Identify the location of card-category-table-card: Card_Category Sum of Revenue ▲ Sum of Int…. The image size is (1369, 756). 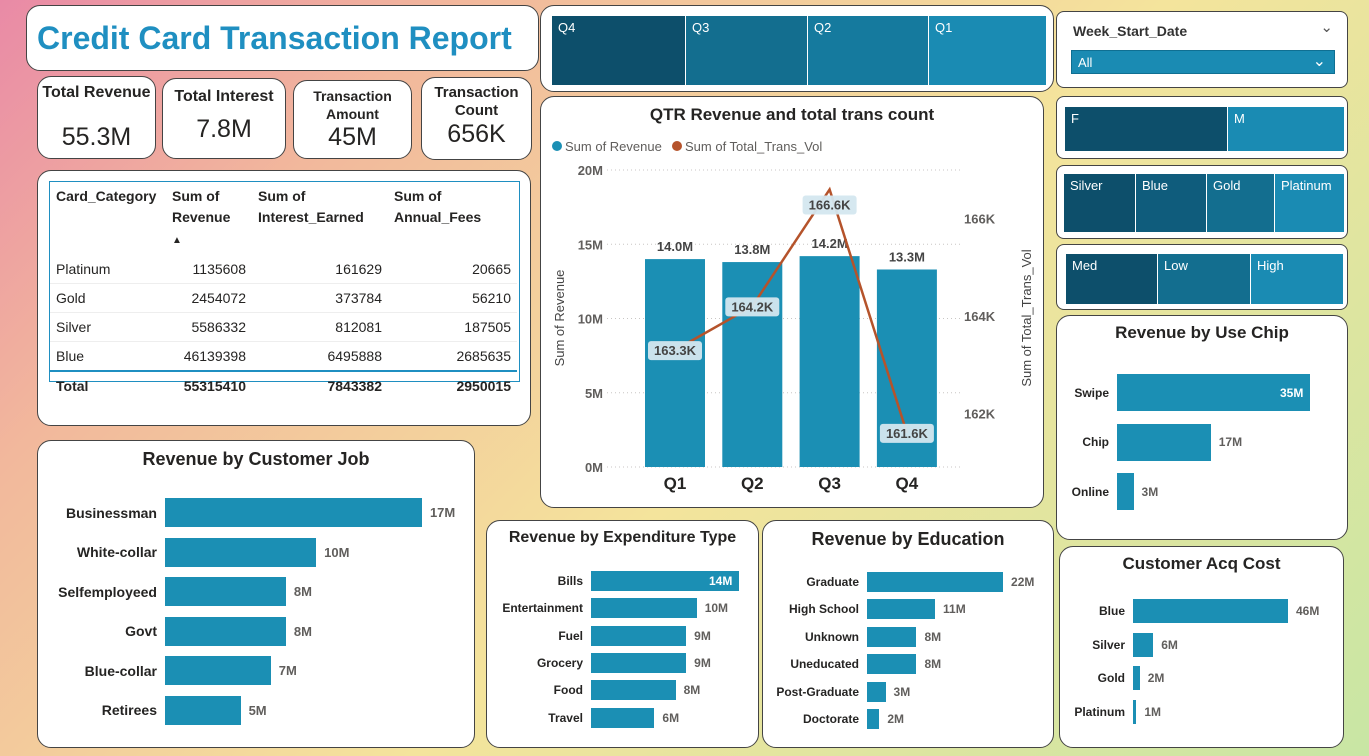
(284, 298).